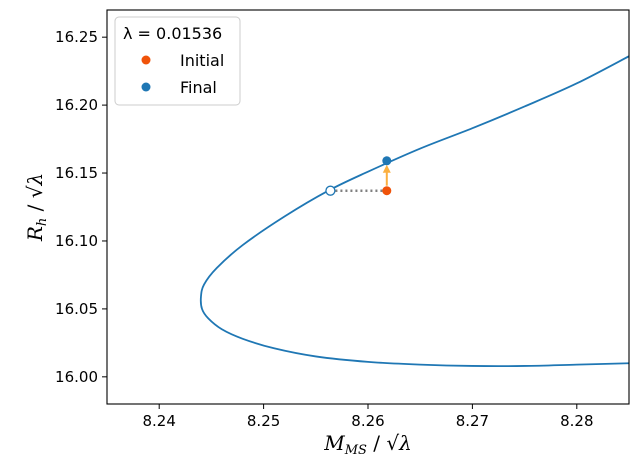  I want to click on legend-label-1: Final, so click(198, 87).